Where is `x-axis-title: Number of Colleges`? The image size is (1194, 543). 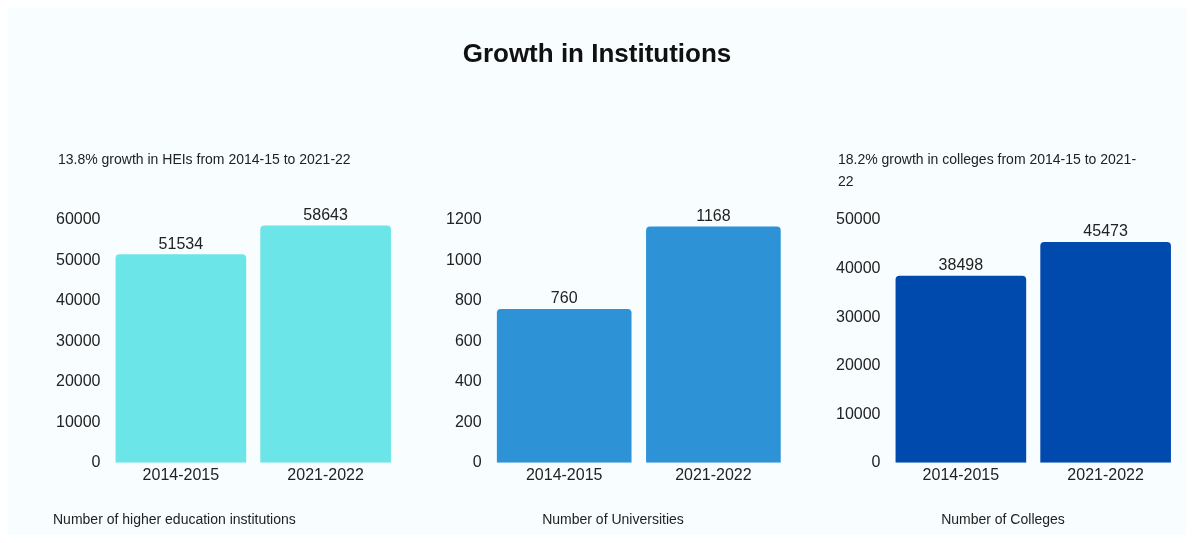 x-axis-title: Number of Colleges is located at coordinates (1003, 519).